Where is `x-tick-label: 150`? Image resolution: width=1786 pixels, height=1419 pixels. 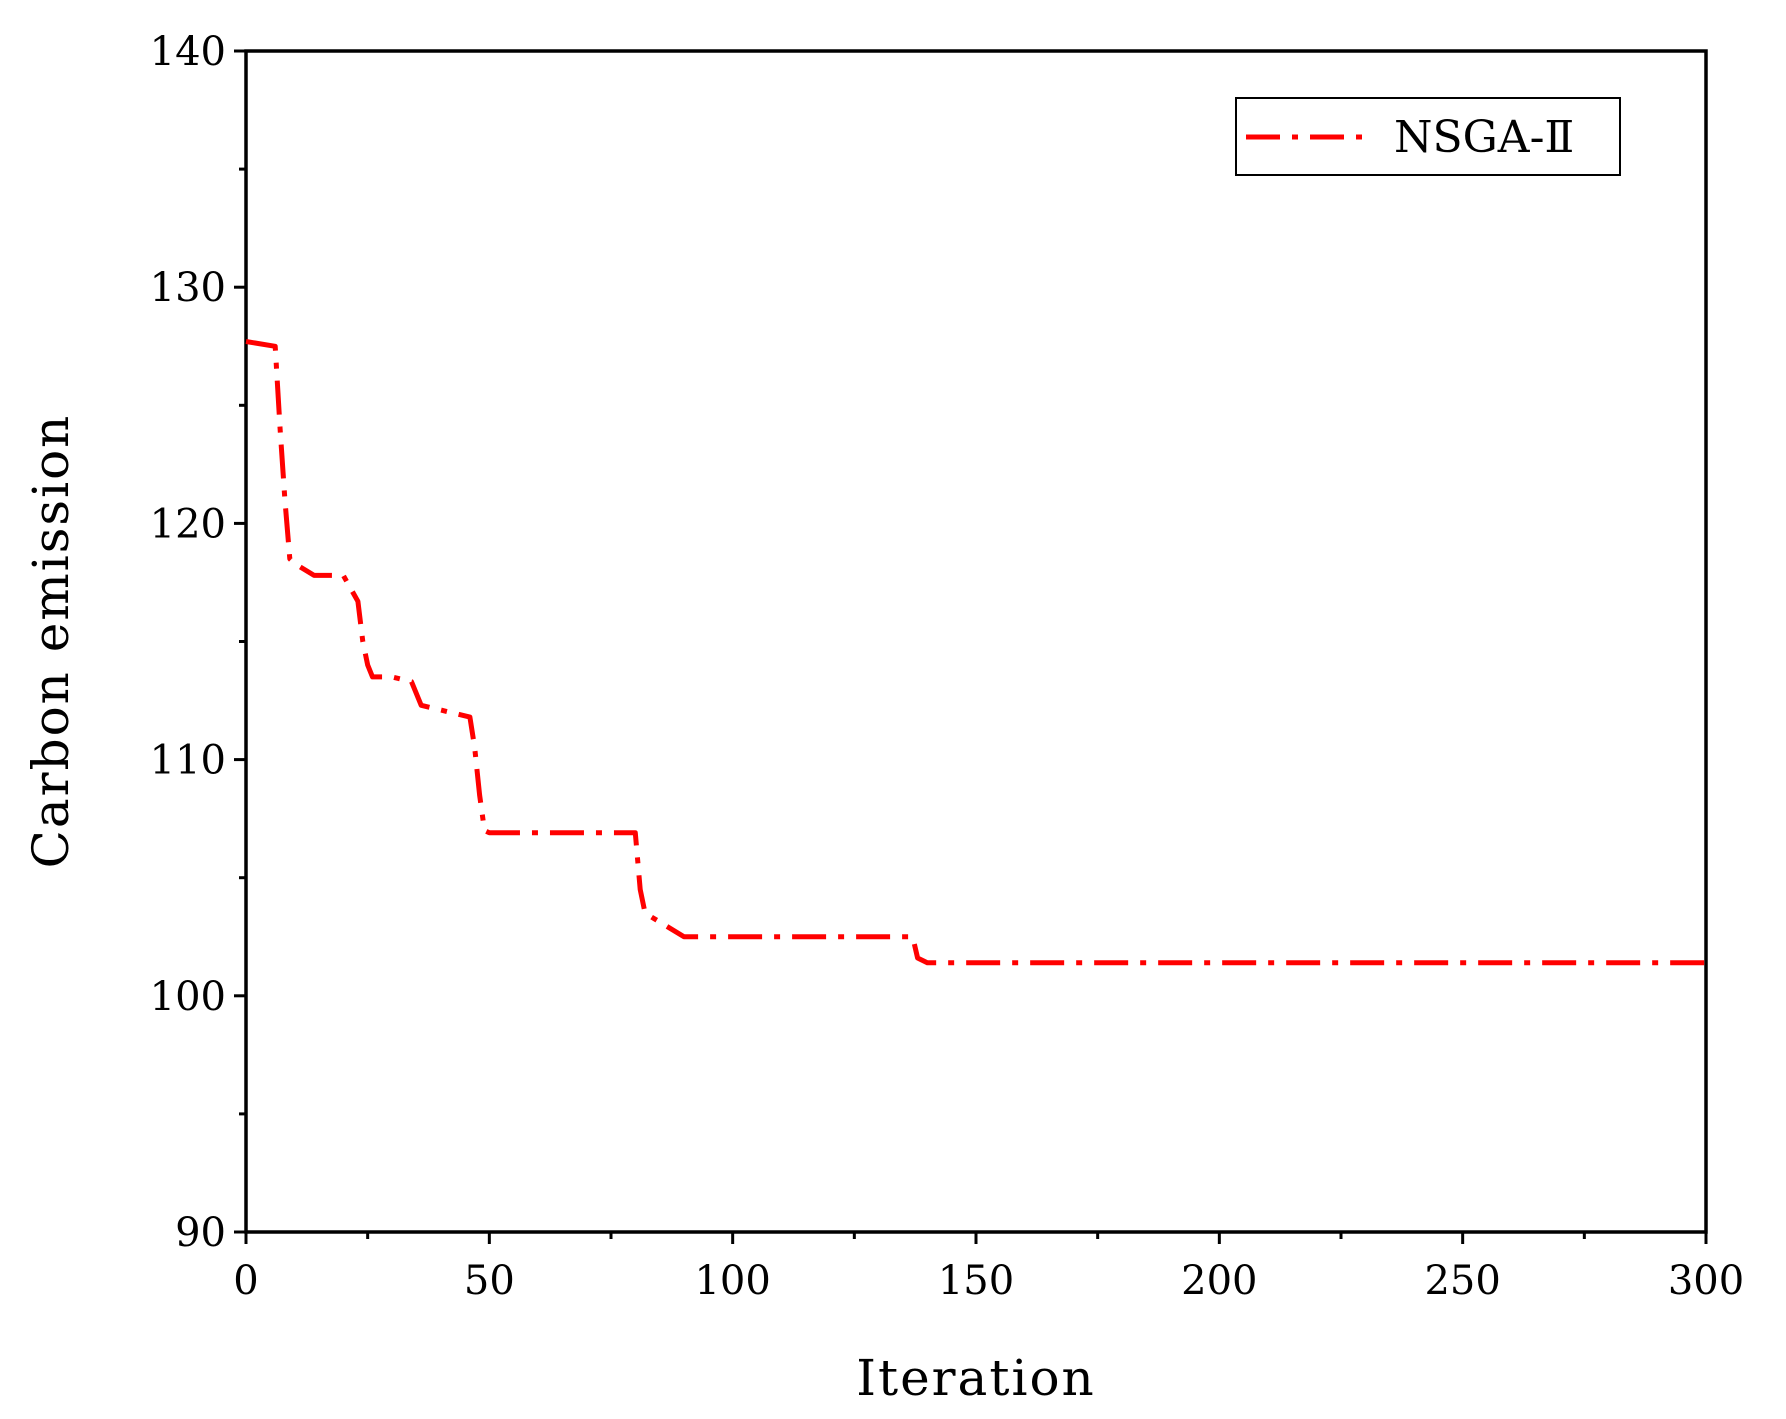
x-tick-label: 150 is located at coordinates (976, 1281).